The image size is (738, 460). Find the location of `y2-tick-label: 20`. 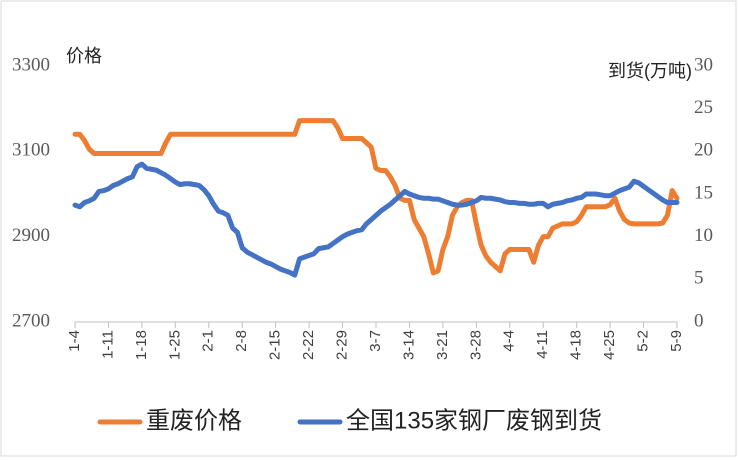

y2-tick-label: 20 is located at coordinates (703, 150).